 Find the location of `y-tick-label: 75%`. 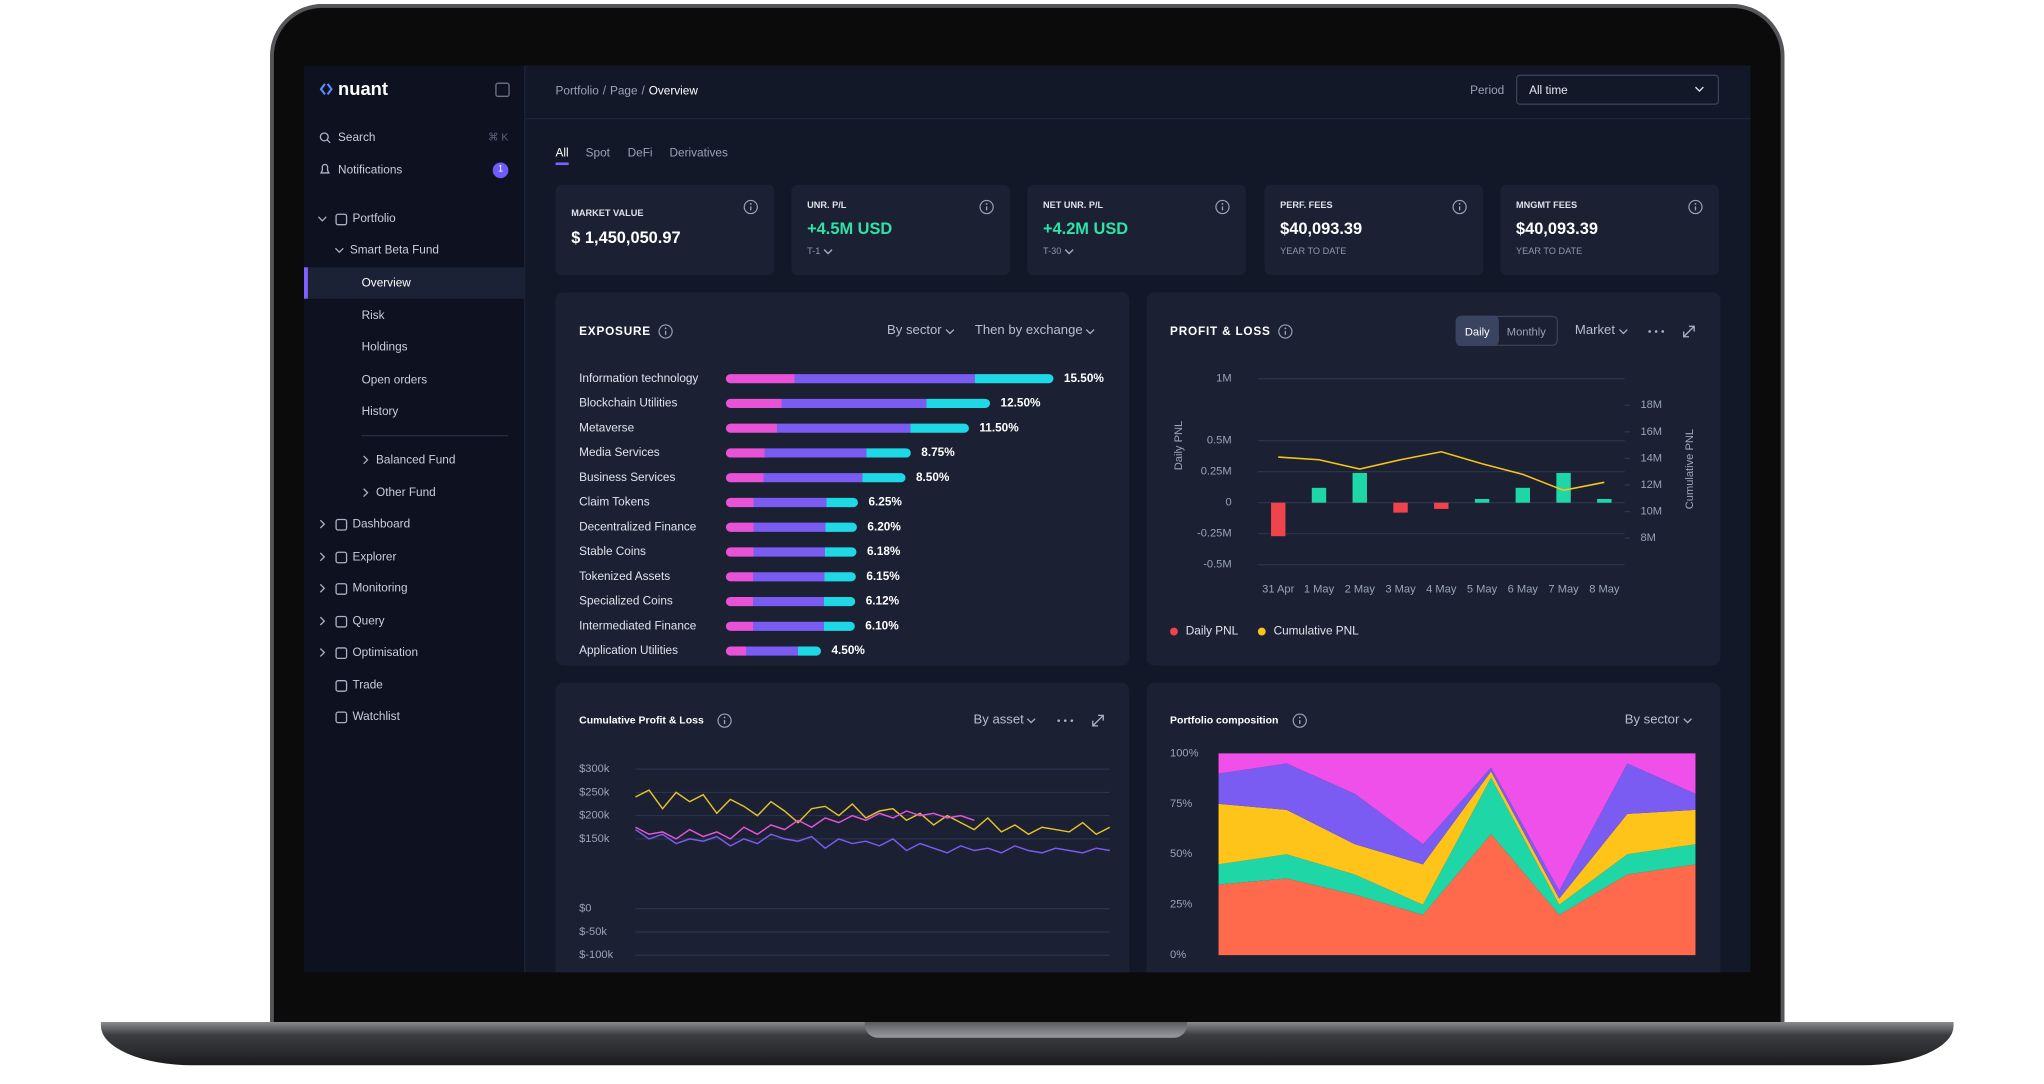

y-tick-label: 75% is located at coordinates (1181, 804).